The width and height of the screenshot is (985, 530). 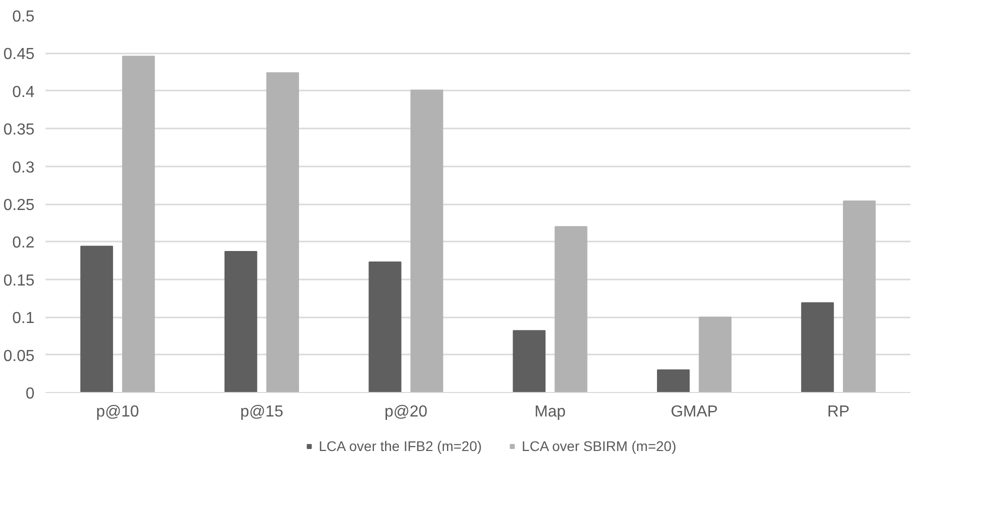 I want to click on y-tick-label: 0.45, so click(x=19, y=55).